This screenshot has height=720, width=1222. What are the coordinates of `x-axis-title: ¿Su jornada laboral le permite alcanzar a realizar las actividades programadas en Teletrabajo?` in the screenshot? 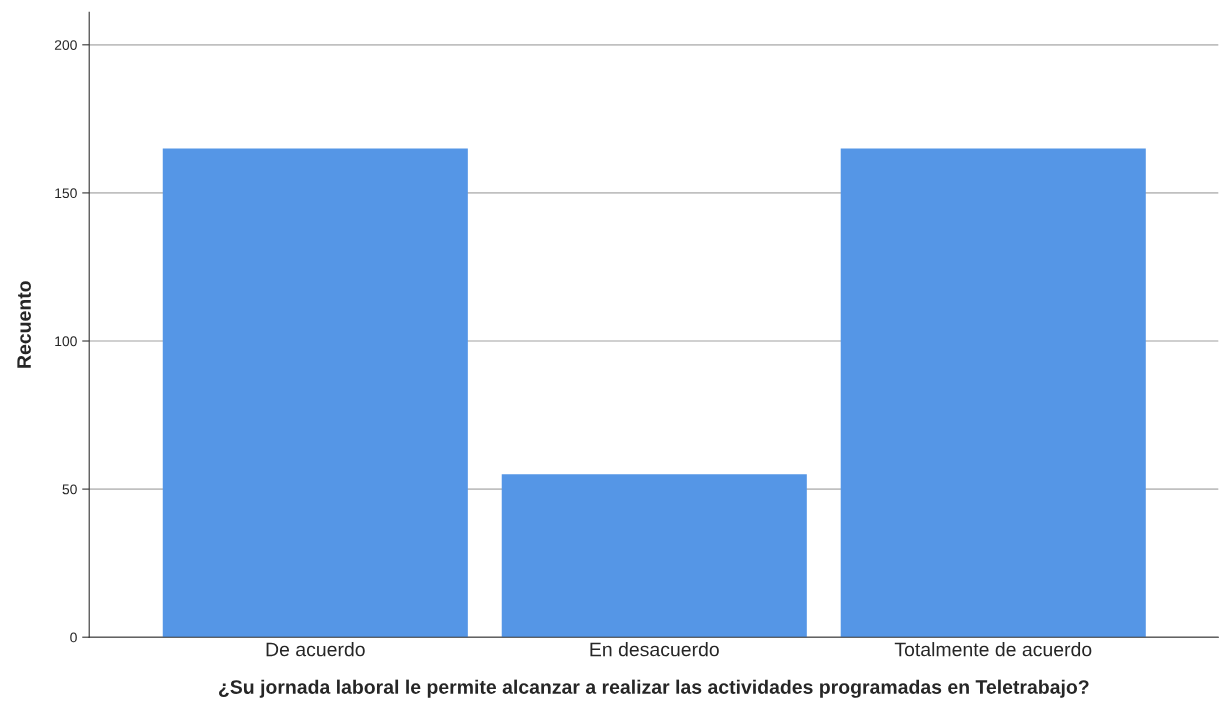 It's located at (654, 688).